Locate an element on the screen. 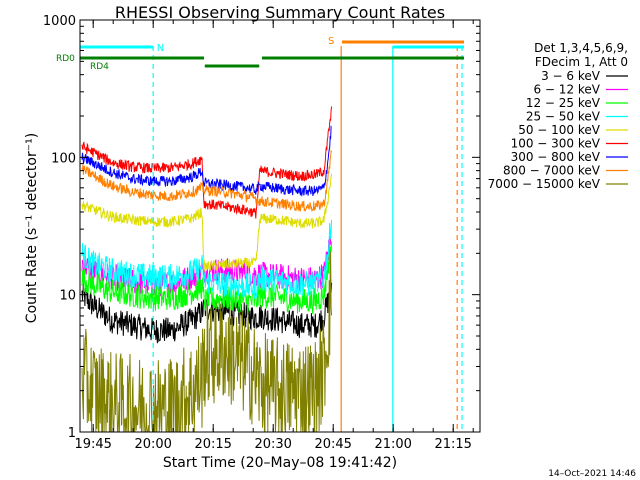 The image size is (640, 480). footer-date: 14–Oct–2021 14:46 is located at coordinates (592, 474).